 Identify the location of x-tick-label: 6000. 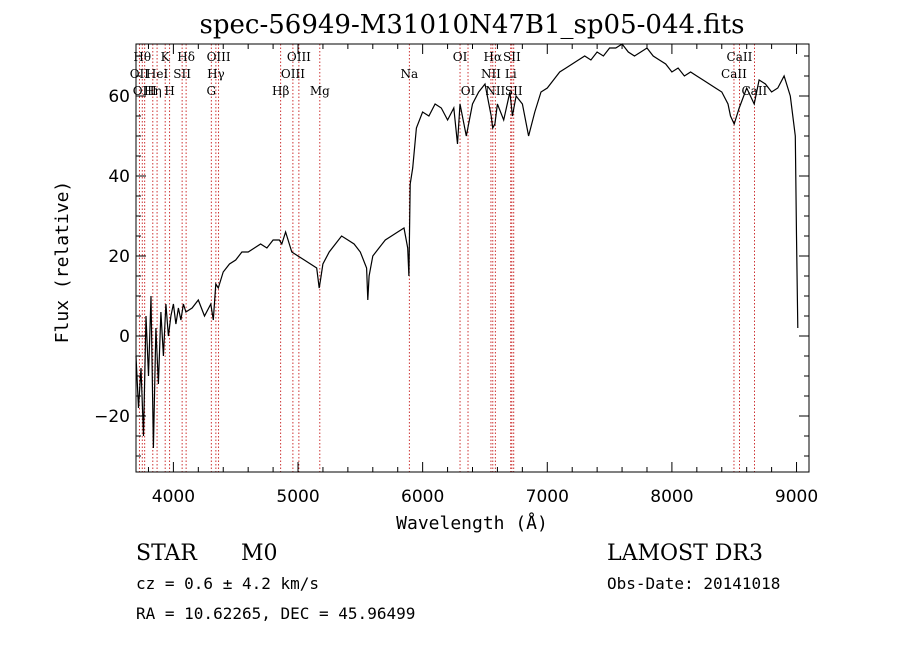
(422, 497).